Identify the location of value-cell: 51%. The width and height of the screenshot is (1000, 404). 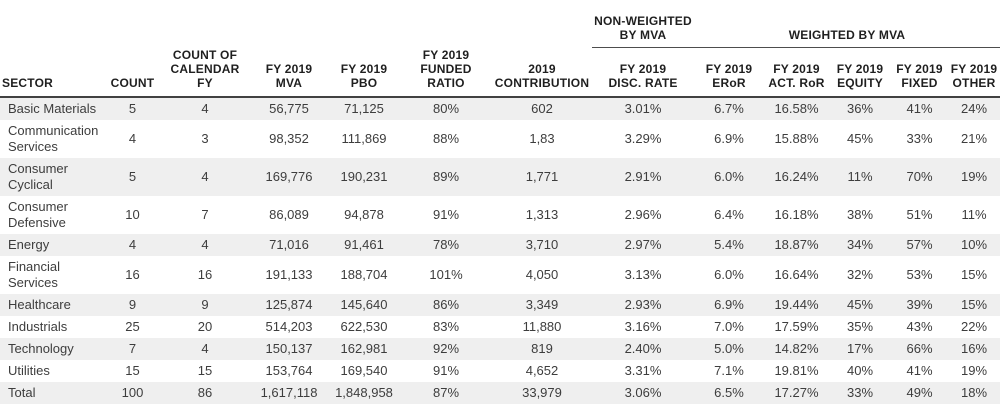
(919, 214).